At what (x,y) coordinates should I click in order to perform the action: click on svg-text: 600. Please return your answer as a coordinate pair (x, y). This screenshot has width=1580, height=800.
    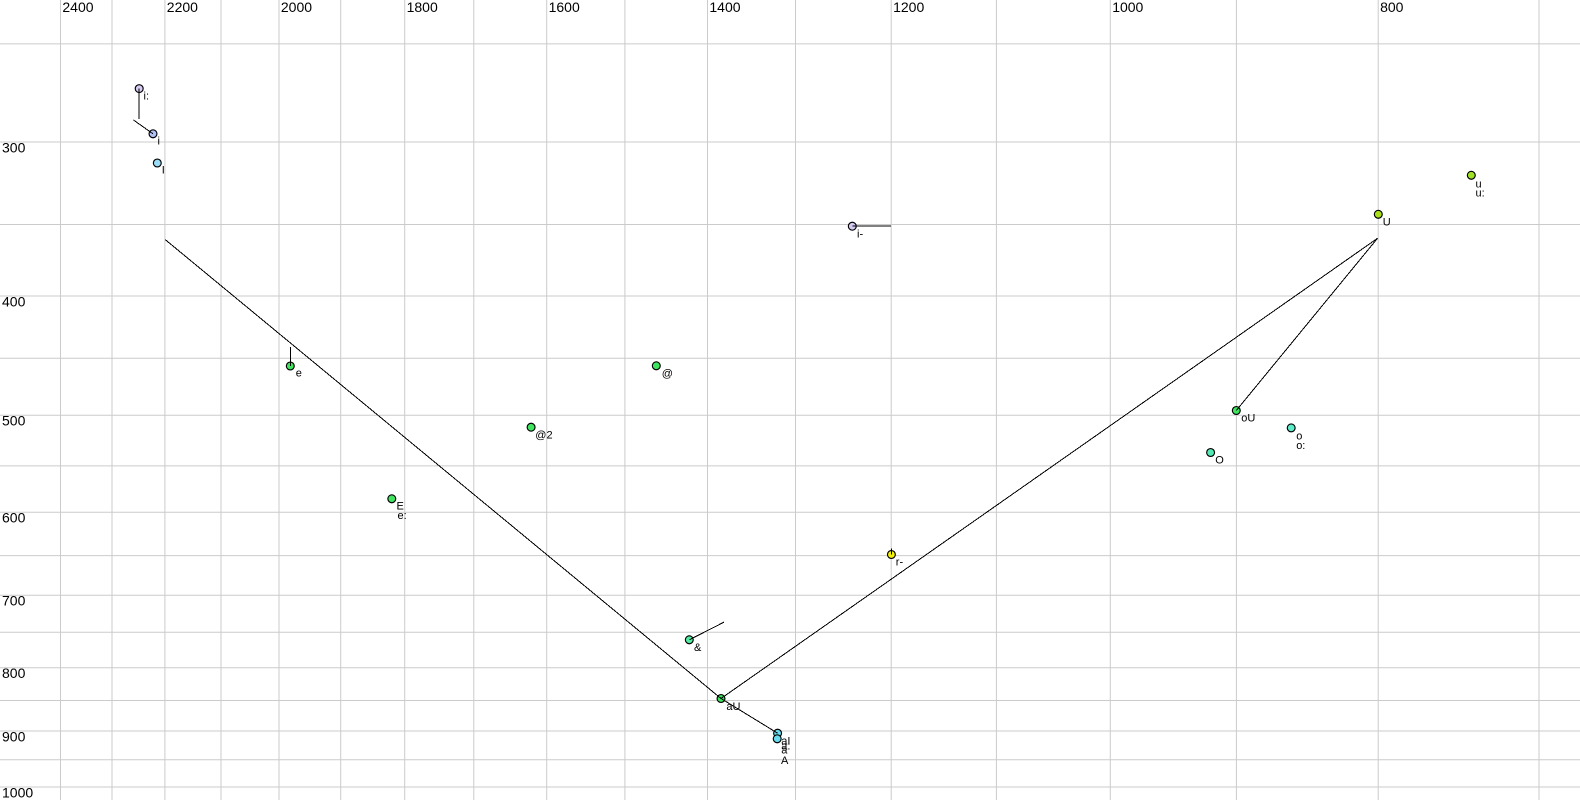
    Looking at the image, I should click on (14, 518).